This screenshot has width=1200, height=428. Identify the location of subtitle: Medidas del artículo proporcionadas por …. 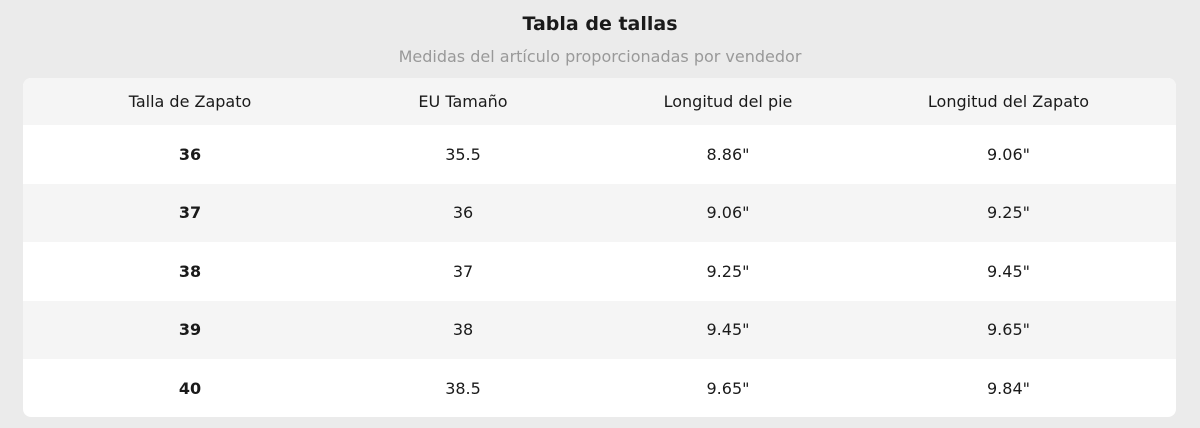
(600, 56).